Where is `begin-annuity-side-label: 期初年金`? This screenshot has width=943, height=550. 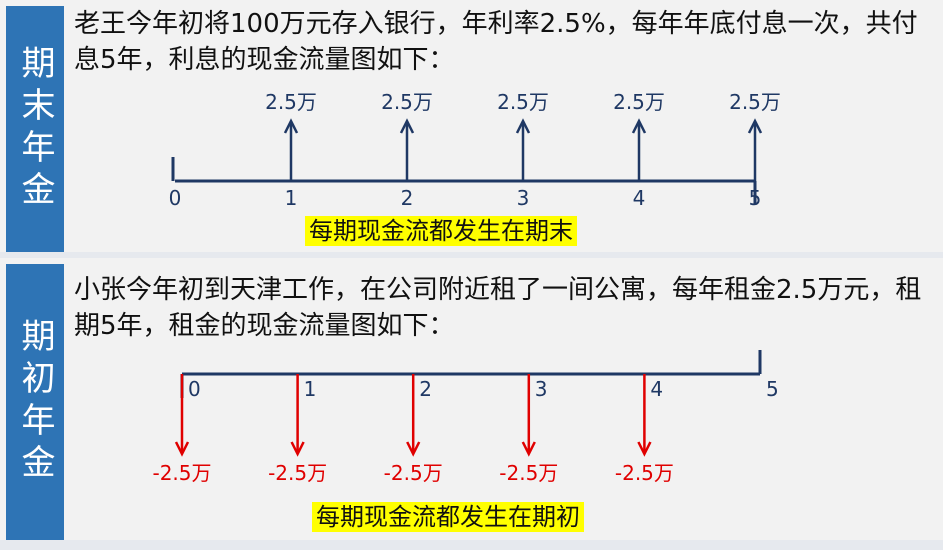 begin-annuity-side-label: 期初年金 is located at coordinates (35, 402).